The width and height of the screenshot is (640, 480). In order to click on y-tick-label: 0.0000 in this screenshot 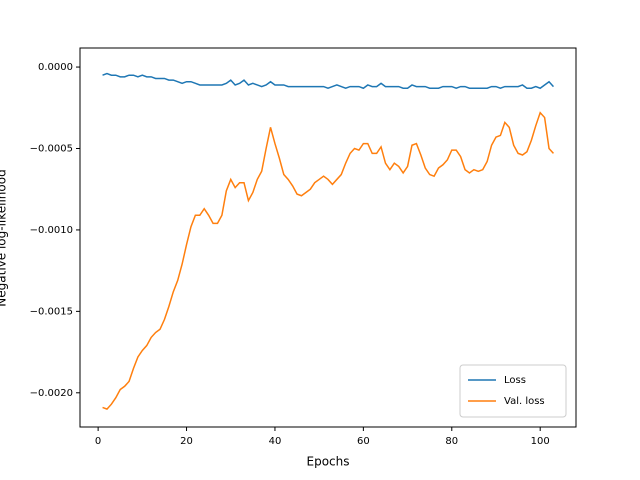, I will do `click(55, 67)`.